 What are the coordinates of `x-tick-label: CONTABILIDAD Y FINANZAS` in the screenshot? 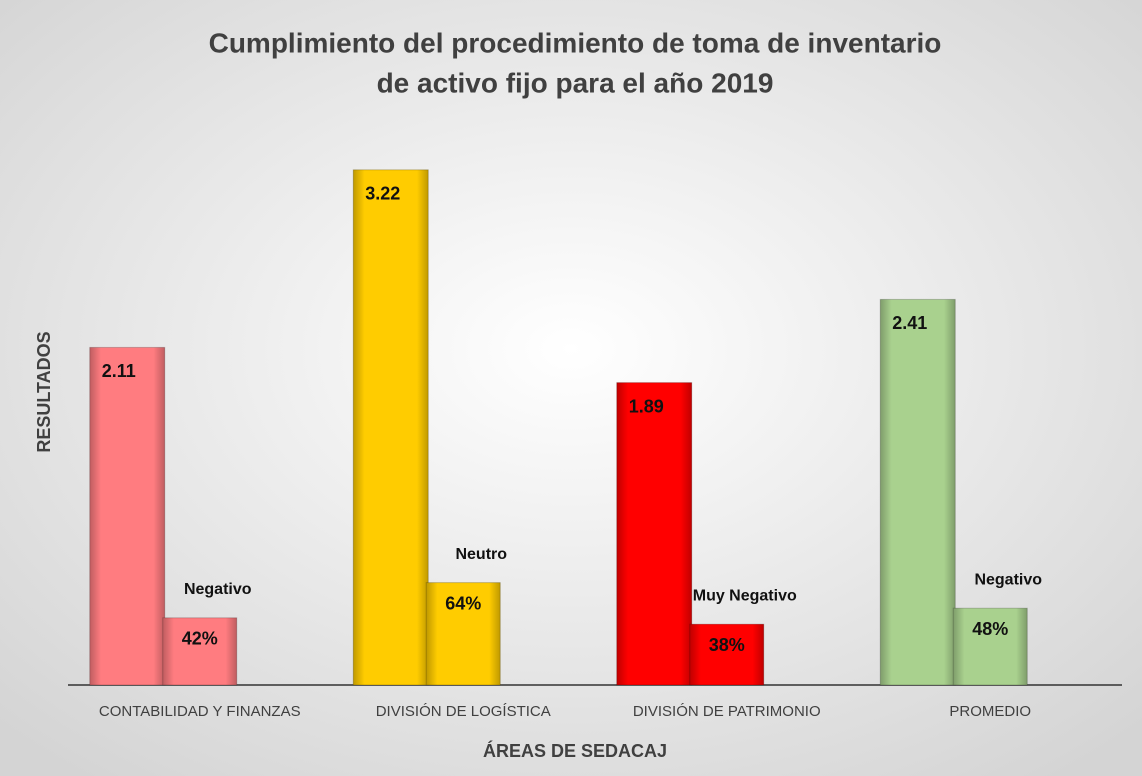 It's located at (200, 711).